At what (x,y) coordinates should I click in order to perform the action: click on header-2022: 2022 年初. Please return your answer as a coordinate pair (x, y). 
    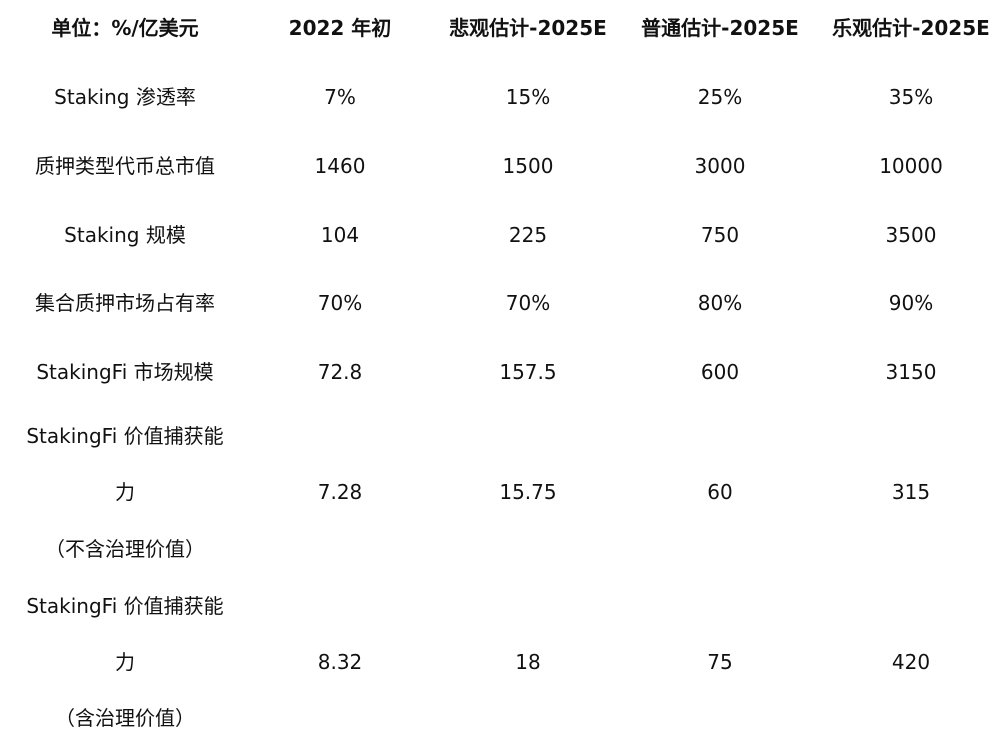
    Looking at the image, I should click on (340, 28).